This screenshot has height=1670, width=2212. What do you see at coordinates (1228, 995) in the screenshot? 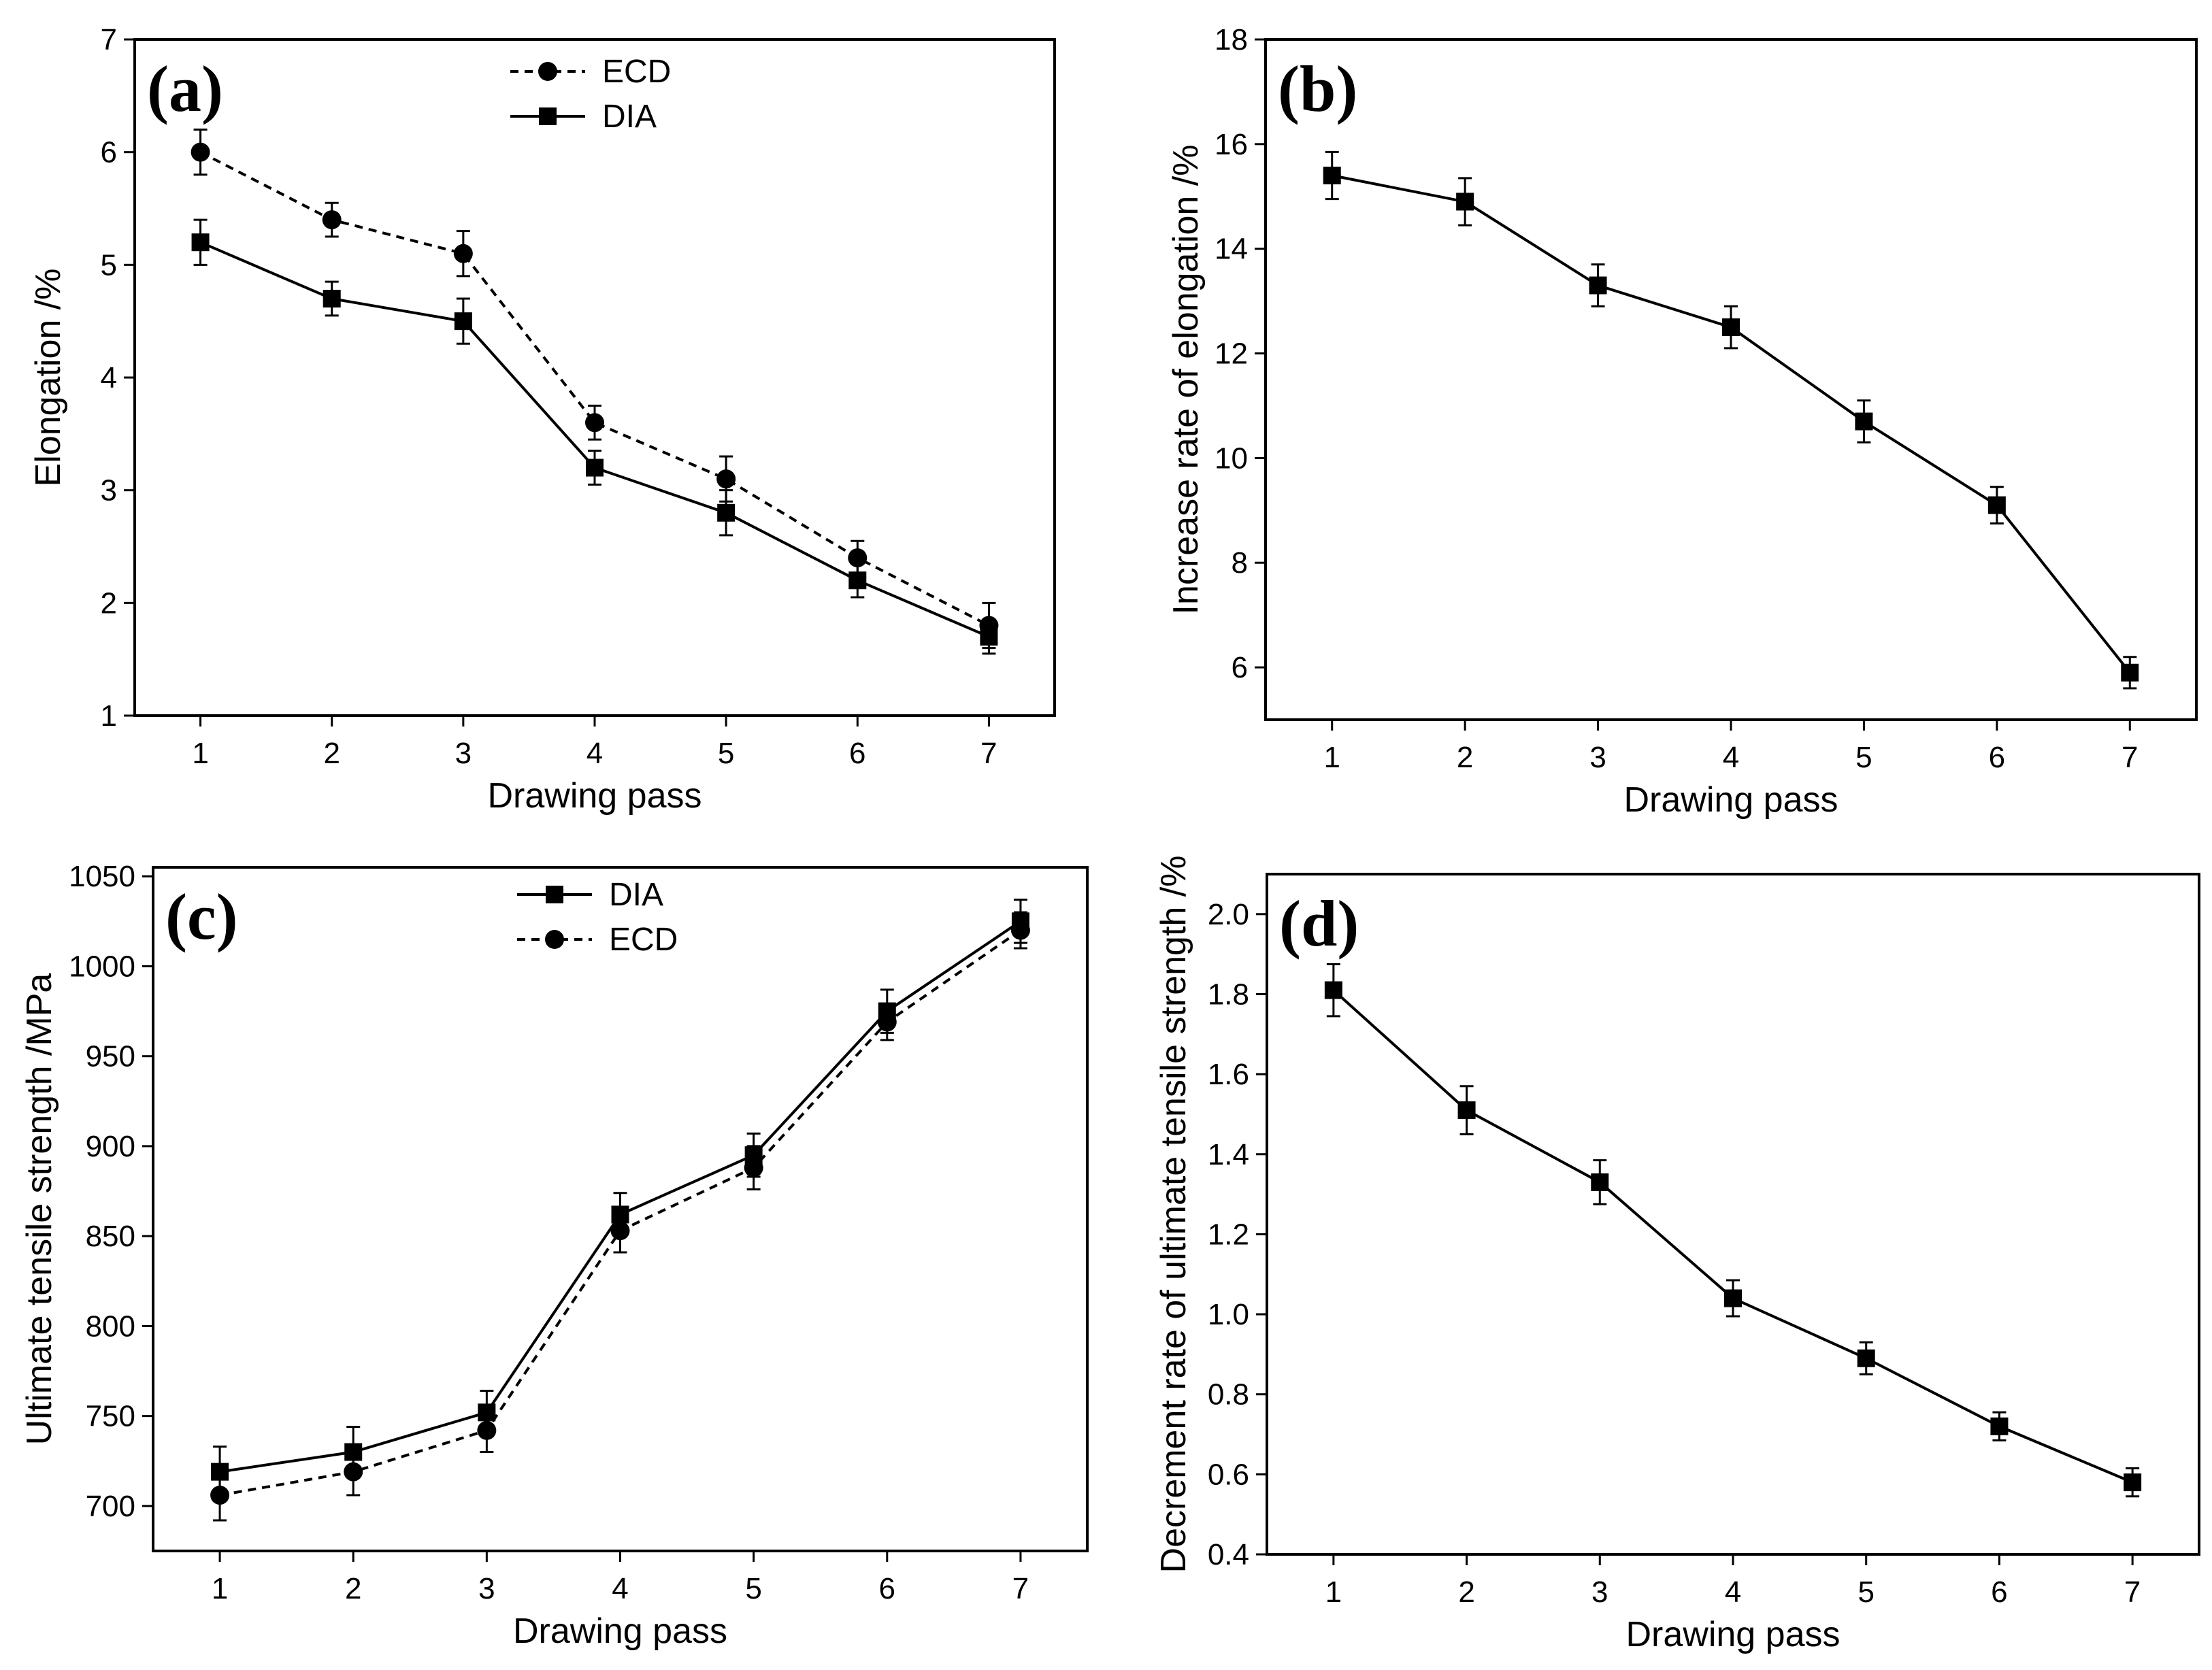
I see `y-tick-label: 1.8` at bounding box center [1228, 995].